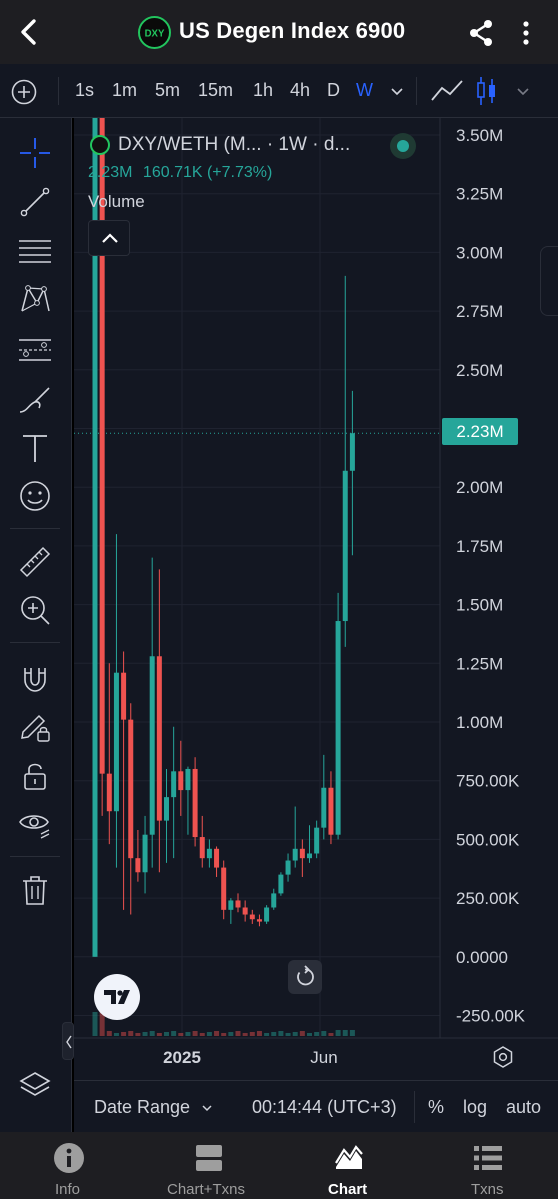 This screenshot has width=558, height=1199. I want to click on brush-icon, so click(35, 400).